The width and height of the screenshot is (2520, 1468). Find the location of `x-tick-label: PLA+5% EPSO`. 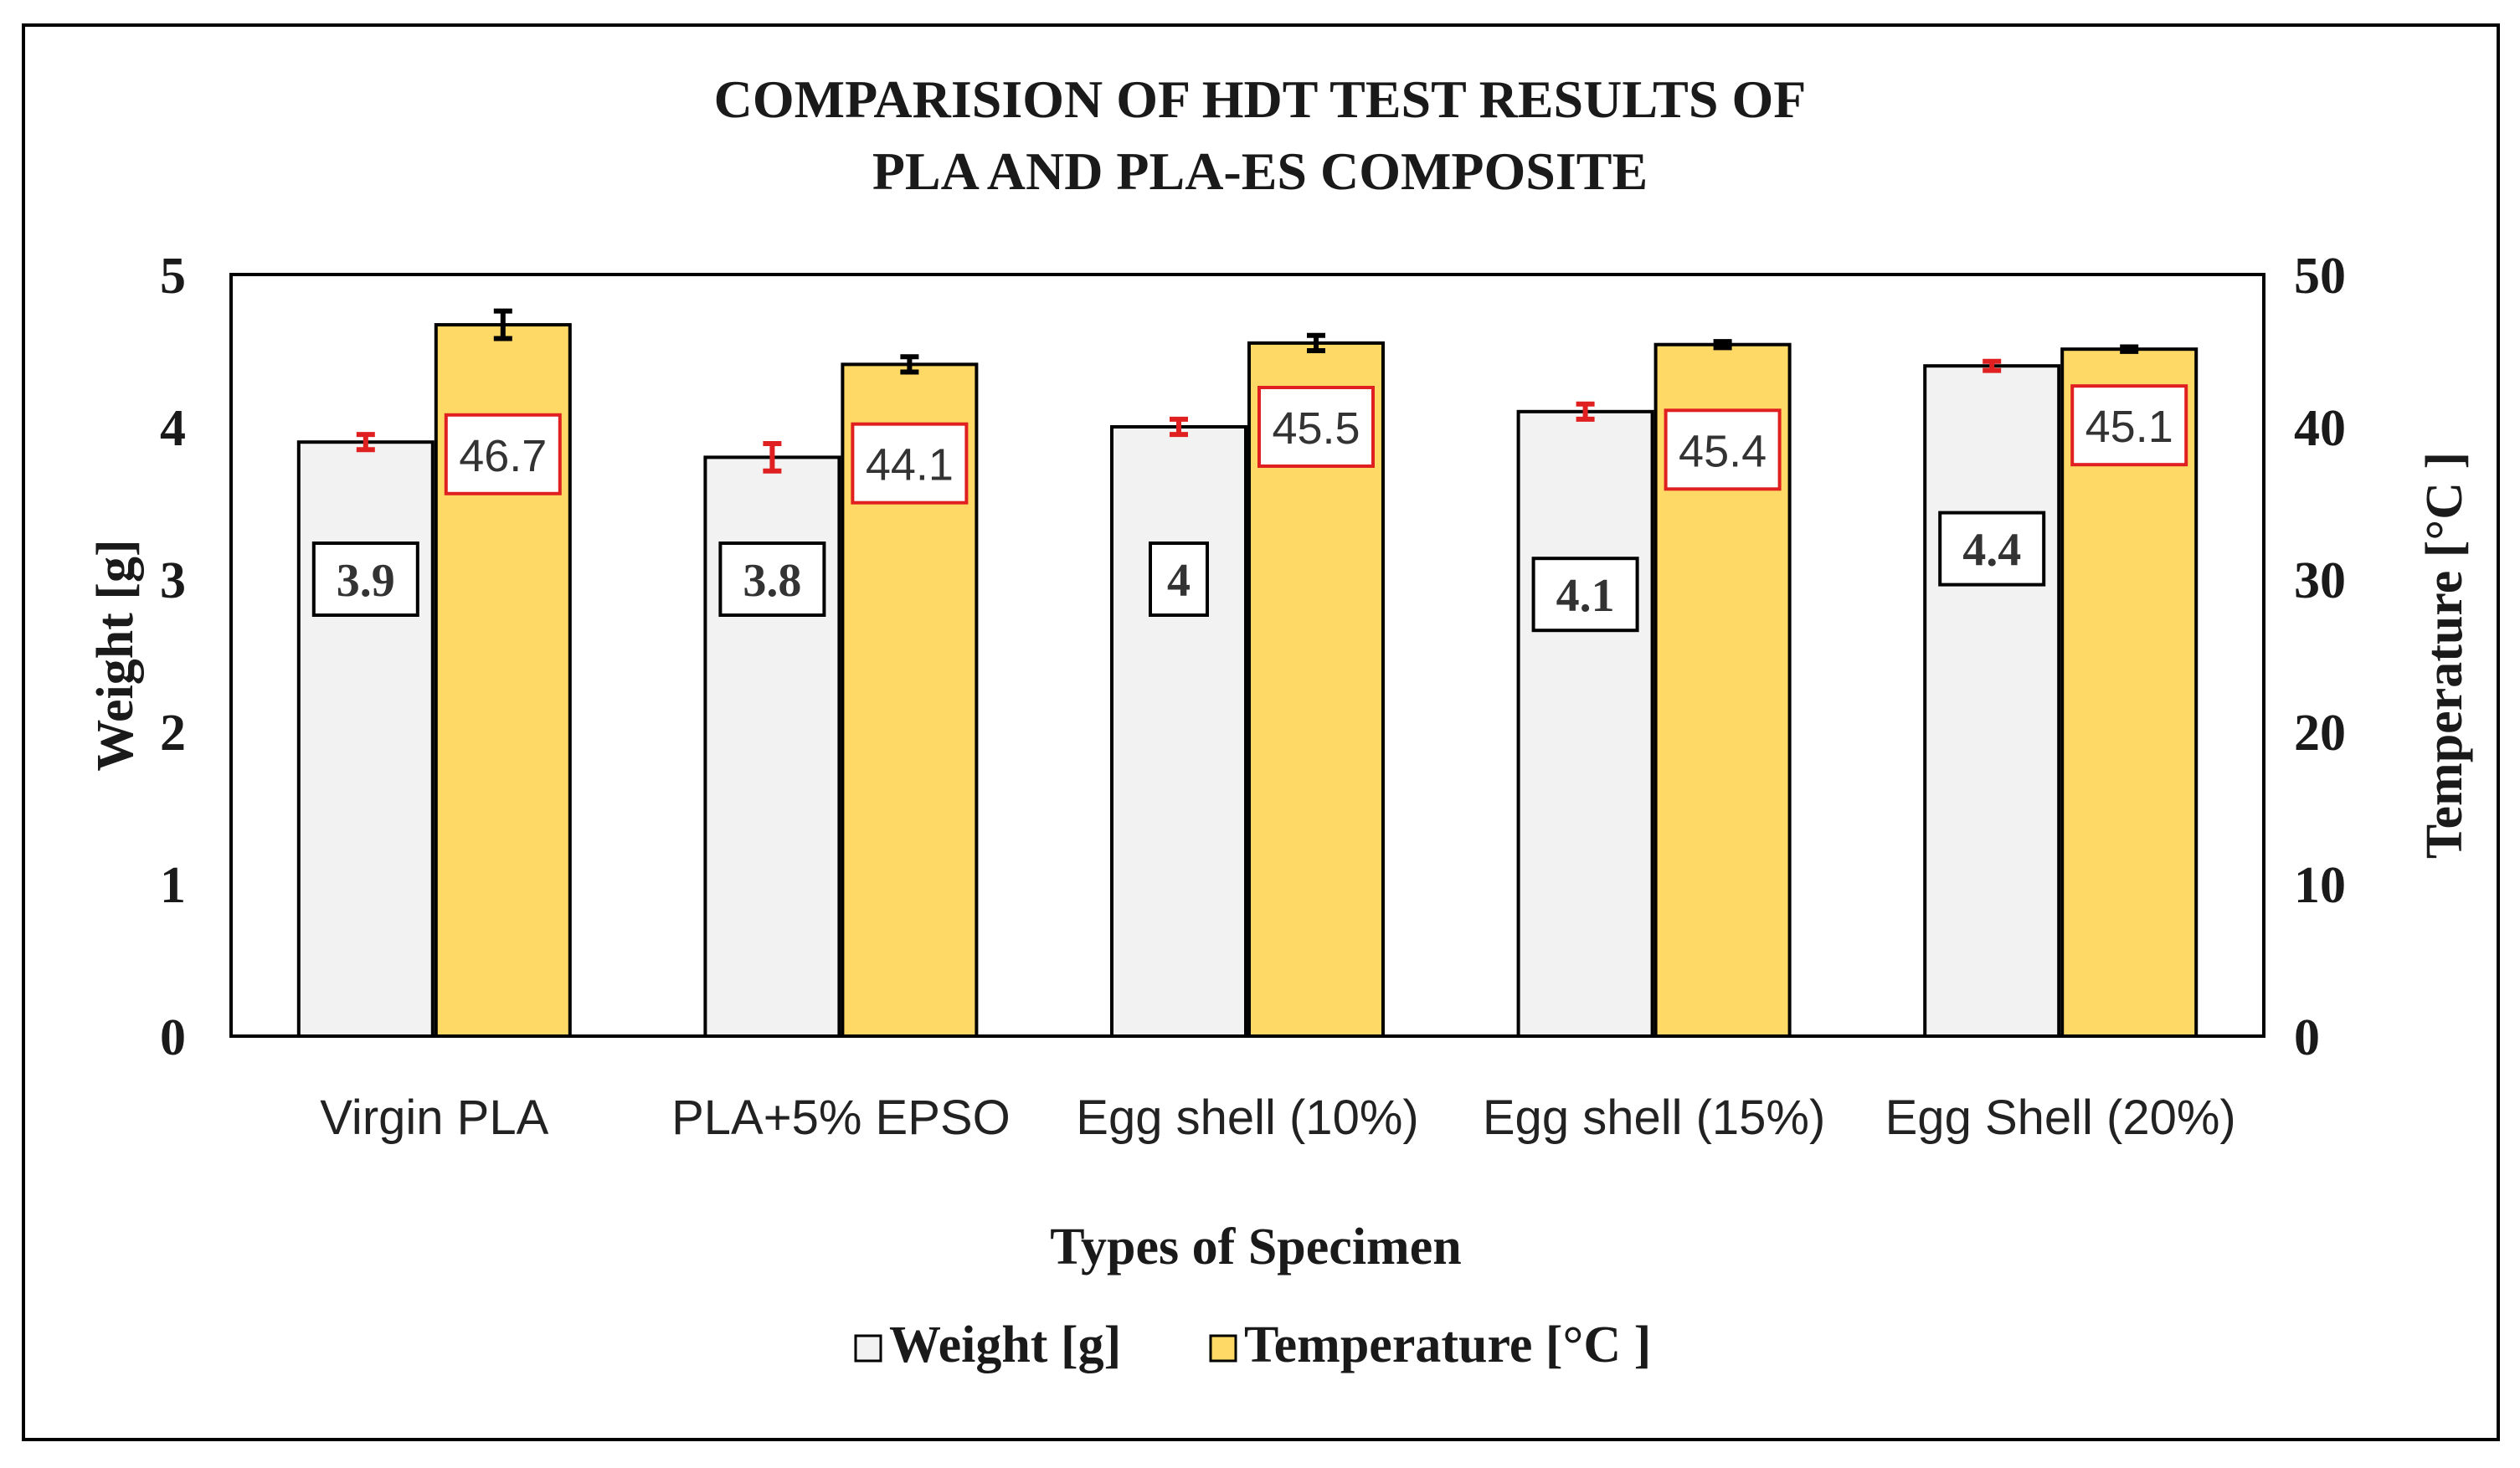

x-tick-label: PLA+5% EPSO is located at coordinates (841, 1118).